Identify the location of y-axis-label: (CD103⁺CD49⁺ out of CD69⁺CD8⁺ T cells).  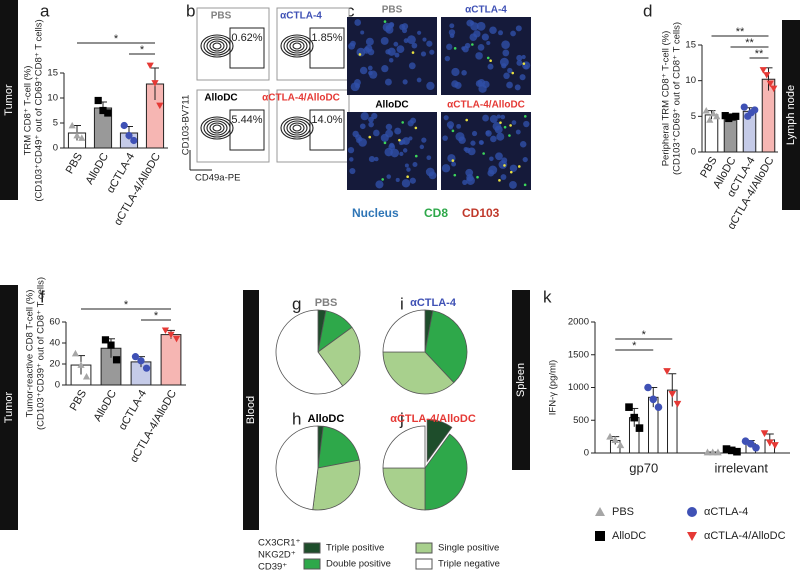
(39, 110).